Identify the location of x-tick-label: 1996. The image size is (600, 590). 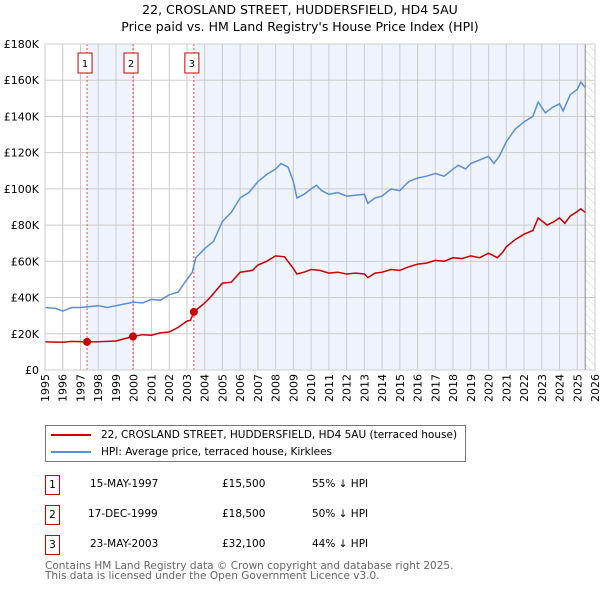
(63, 388).